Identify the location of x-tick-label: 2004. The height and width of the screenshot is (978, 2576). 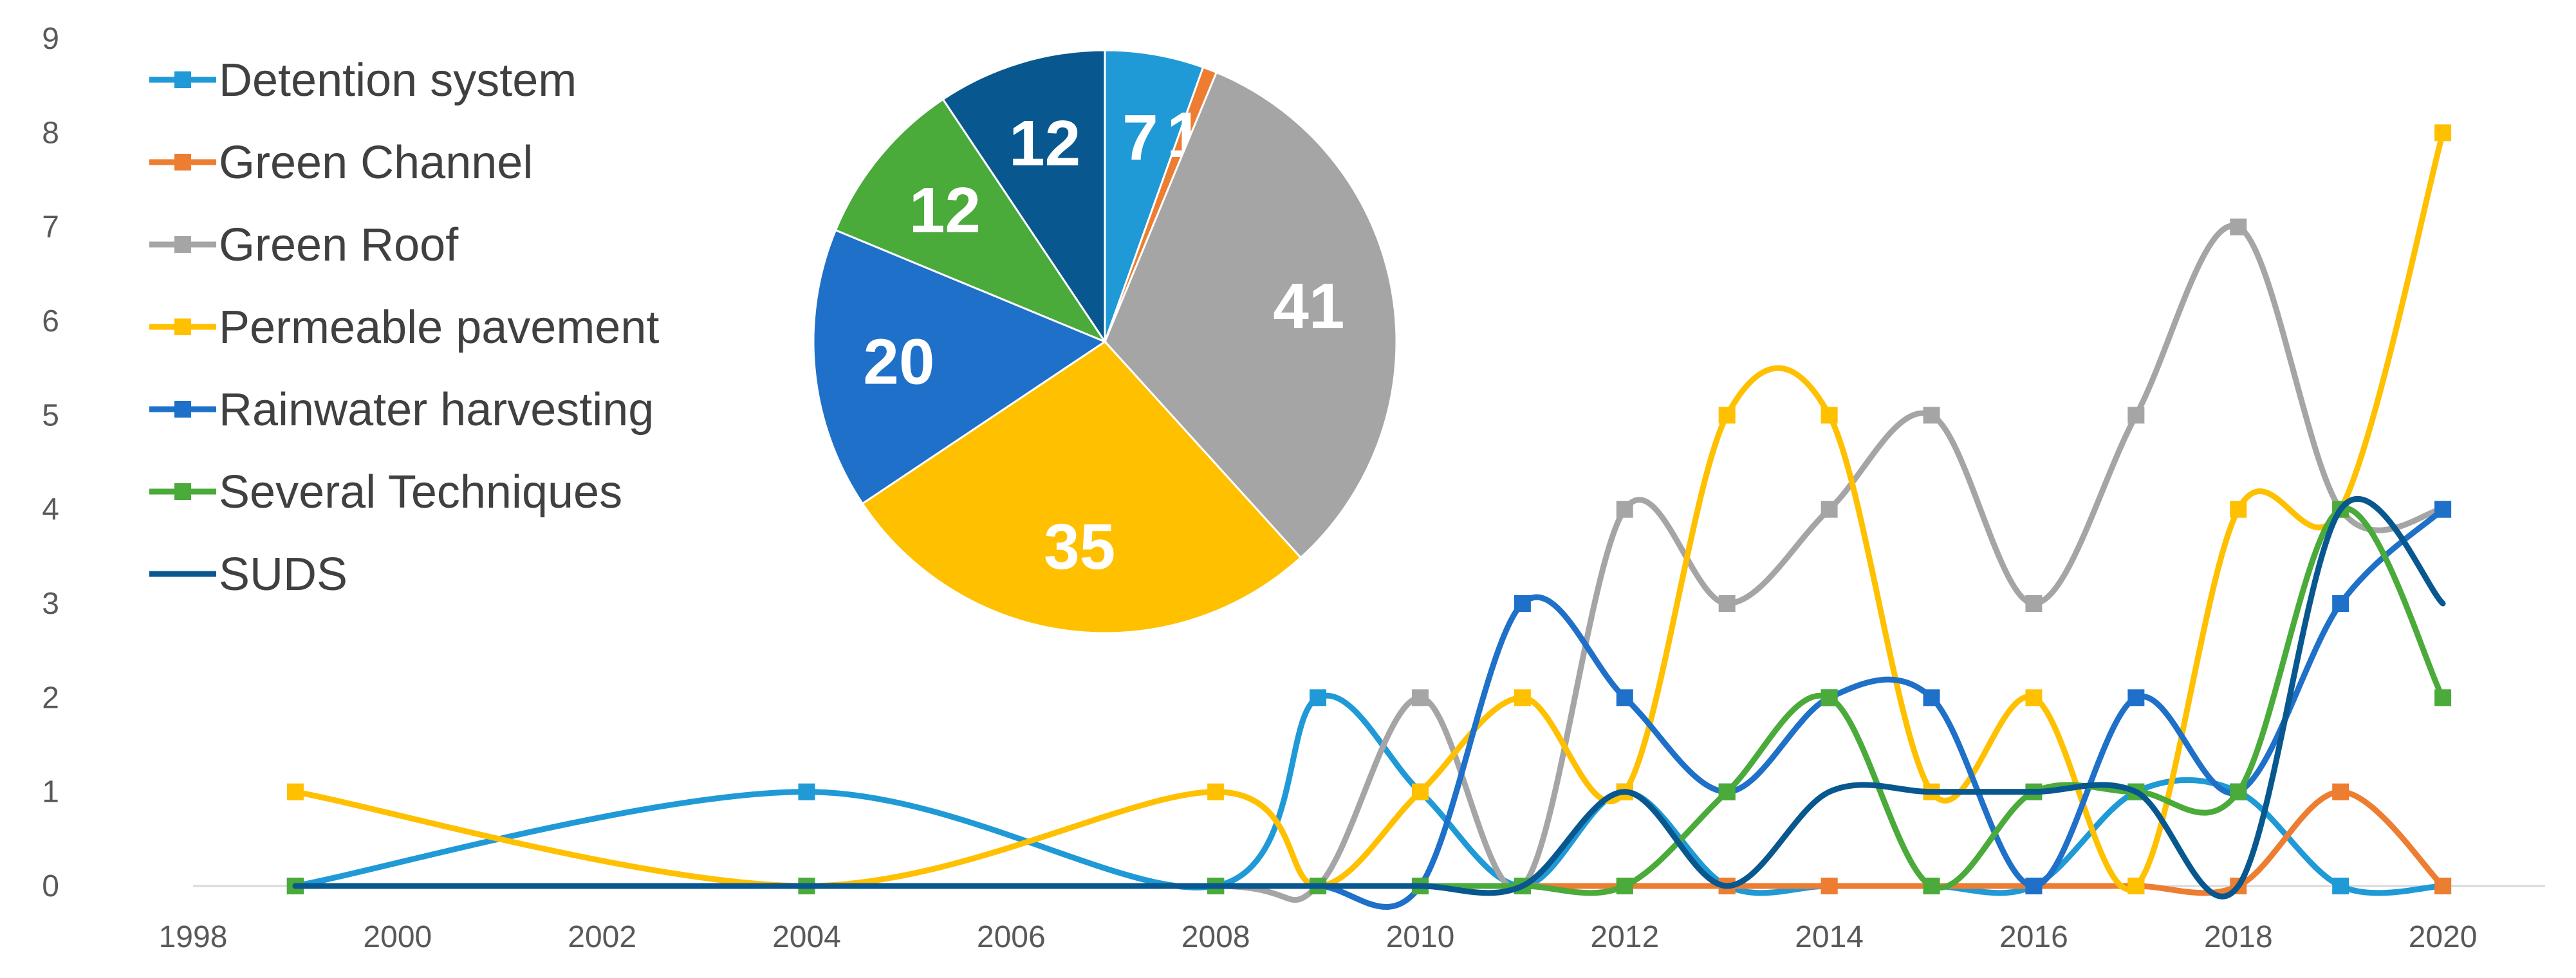
(806, 937).